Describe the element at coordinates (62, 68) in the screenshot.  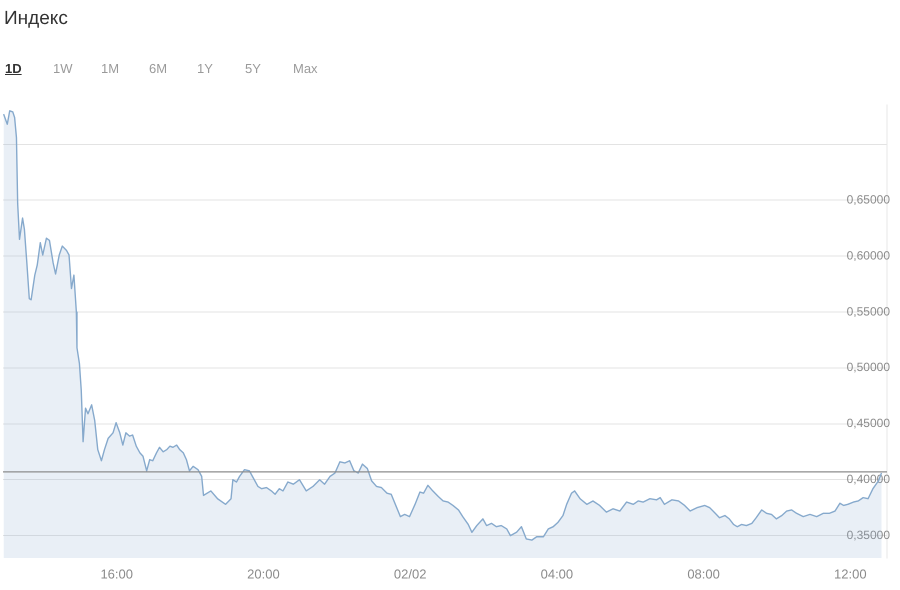
I see `text: 1W` at that location.